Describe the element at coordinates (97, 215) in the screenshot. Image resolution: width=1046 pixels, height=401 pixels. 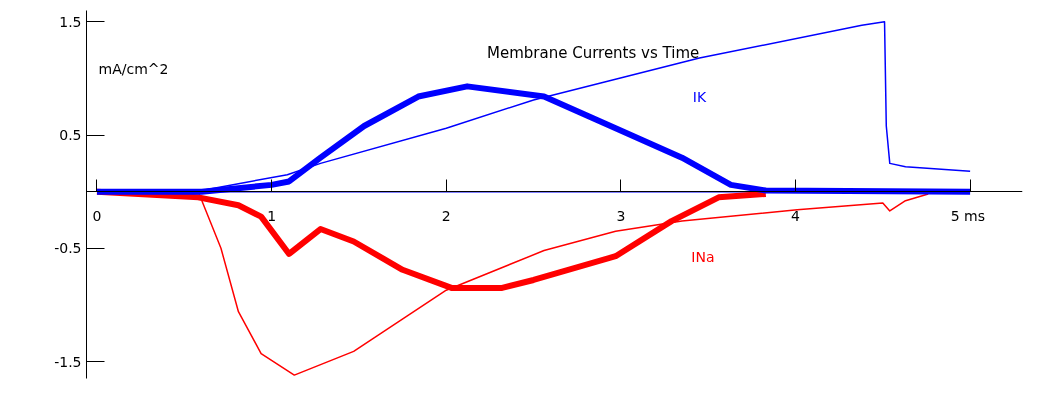
I see `x-tick-label: 0` at that location.